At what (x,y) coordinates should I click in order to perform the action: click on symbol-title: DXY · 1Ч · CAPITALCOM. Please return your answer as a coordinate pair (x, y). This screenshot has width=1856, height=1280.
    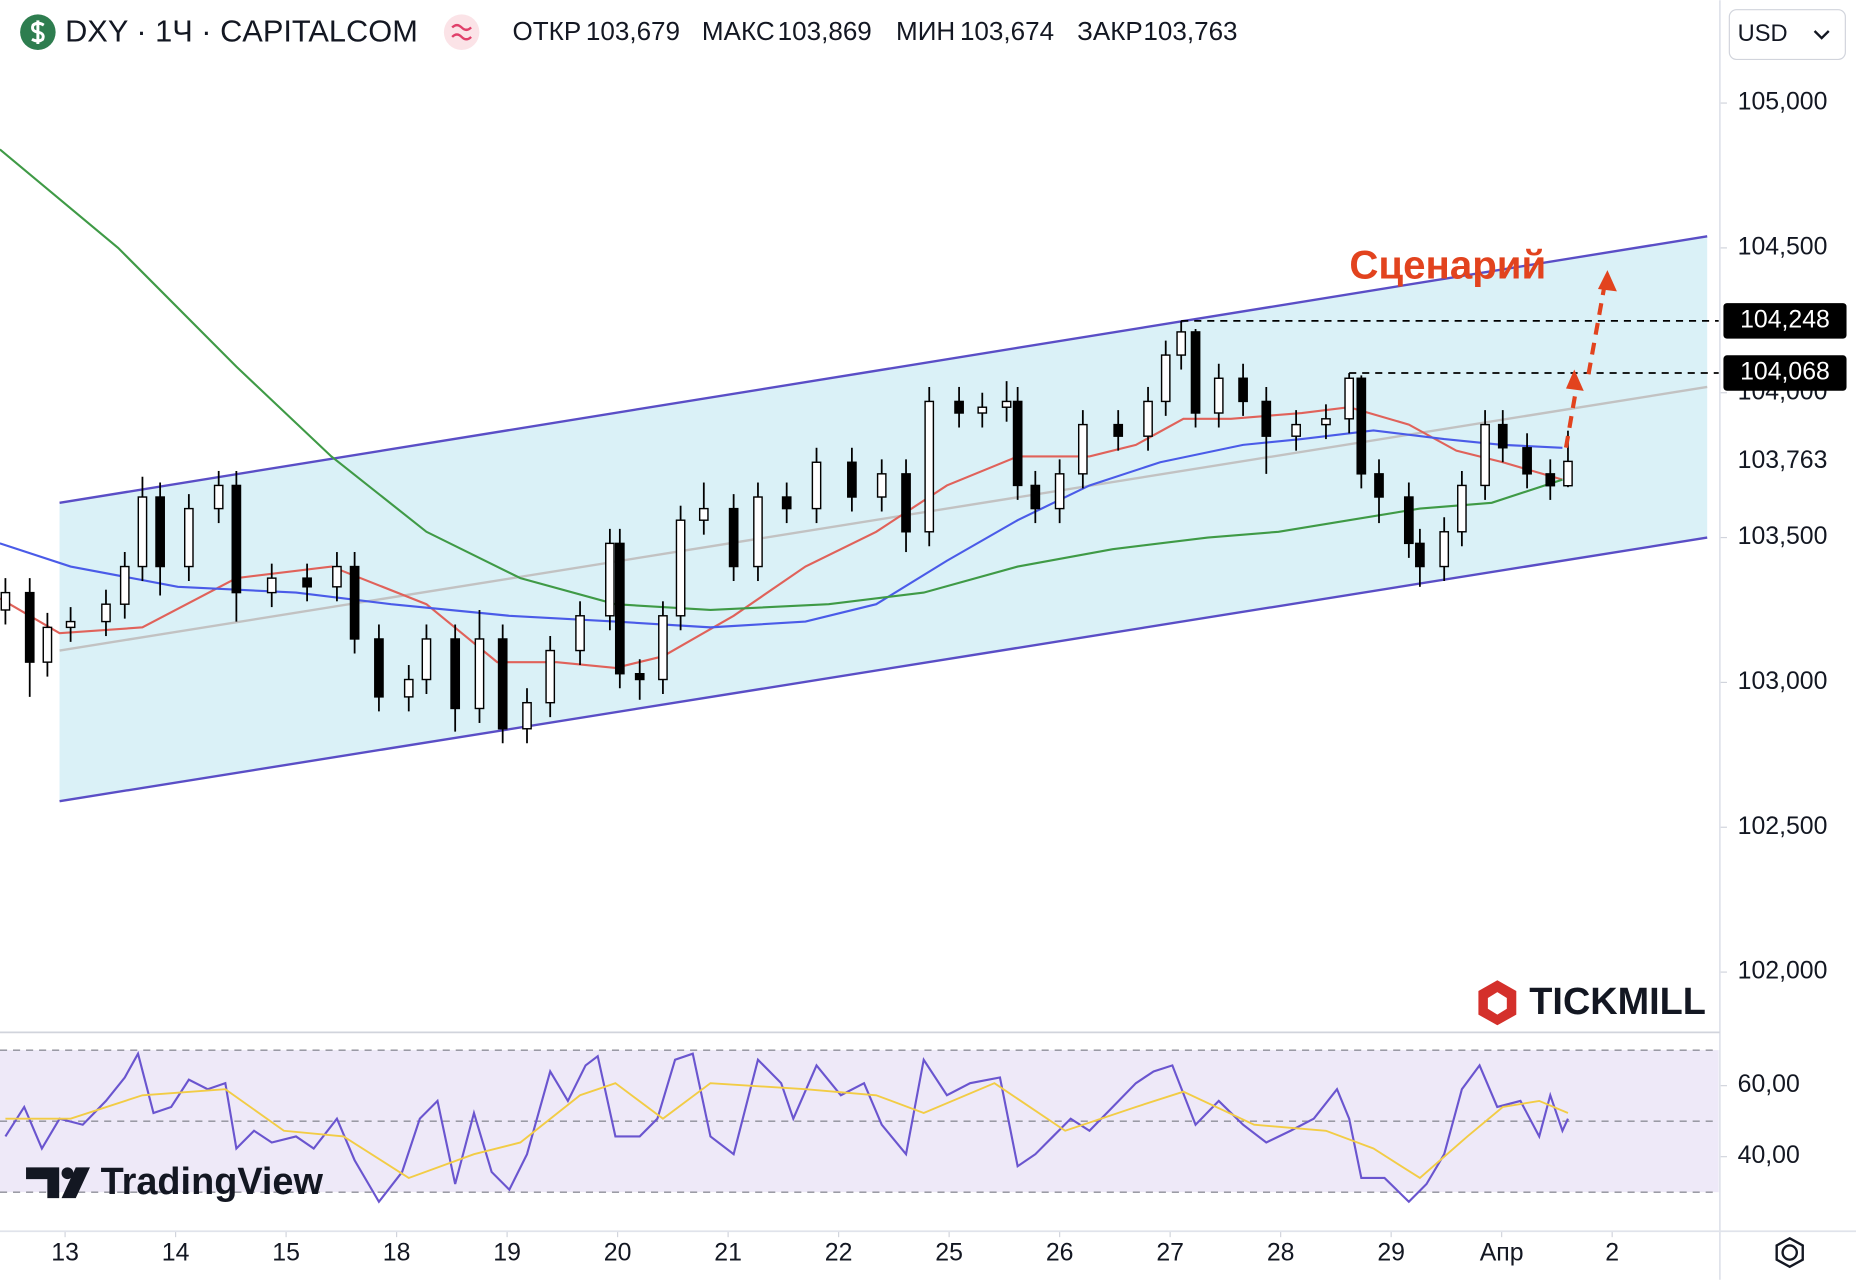
    Looking at the image, I should click on (241, 30).